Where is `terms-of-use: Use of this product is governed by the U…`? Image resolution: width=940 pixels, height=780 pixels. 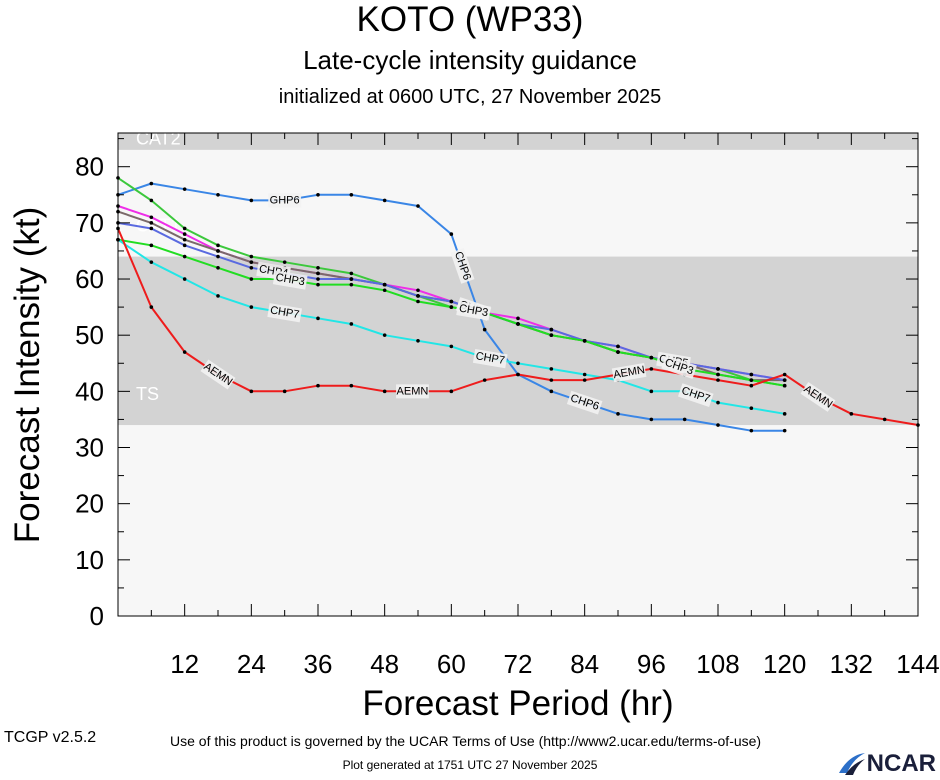
terms-of-use: Use of this product is governed by the U… is located at coordinates (466, 741).